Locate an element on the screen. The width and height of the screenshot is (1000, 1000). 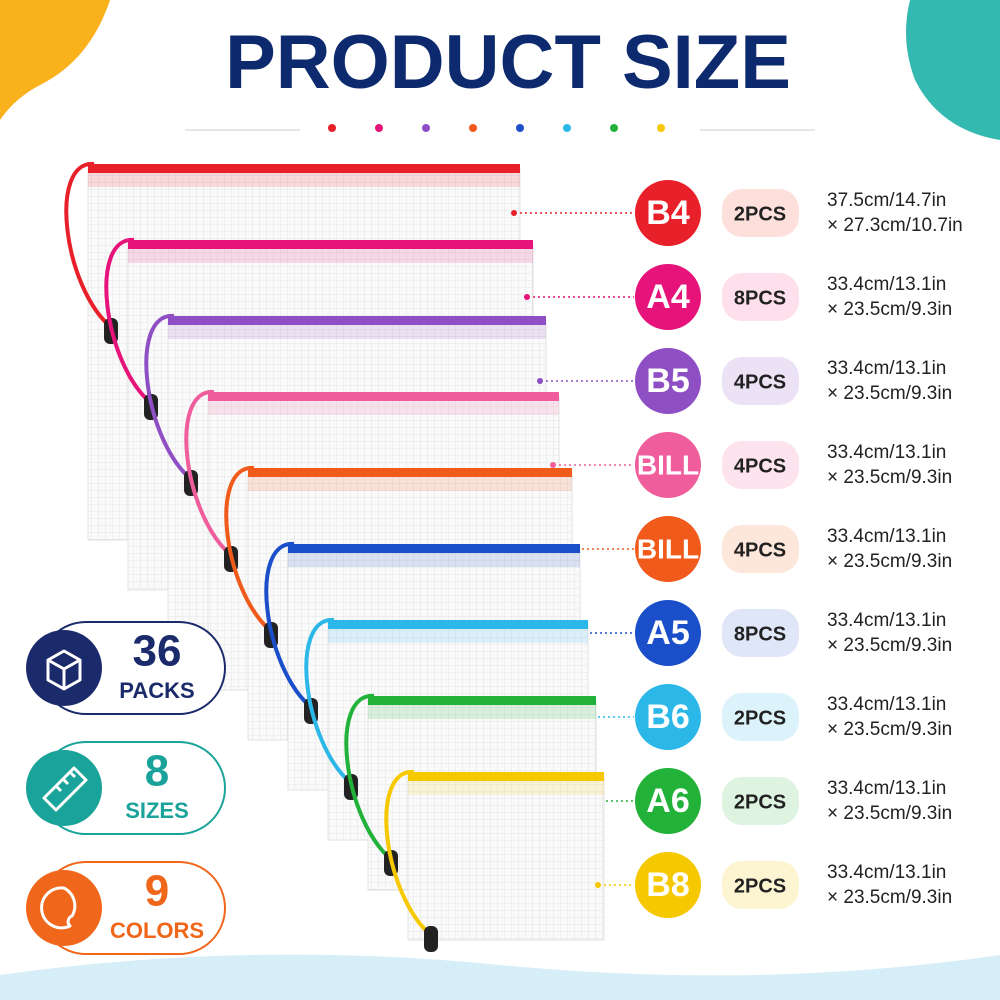
size-label: B8 is located at coordinates (667, 885).